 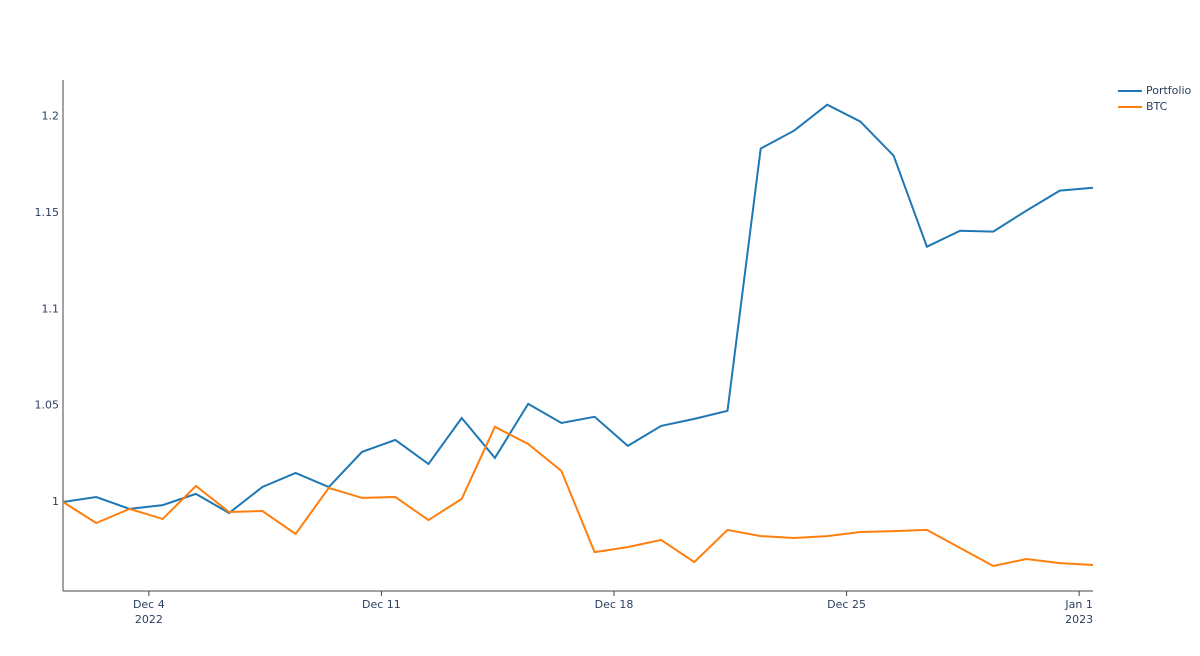 What do you see at coordinates (51, 116) in the screenshot?
I see `y-tick-label: 1.2` at bounding box center [51, 116].